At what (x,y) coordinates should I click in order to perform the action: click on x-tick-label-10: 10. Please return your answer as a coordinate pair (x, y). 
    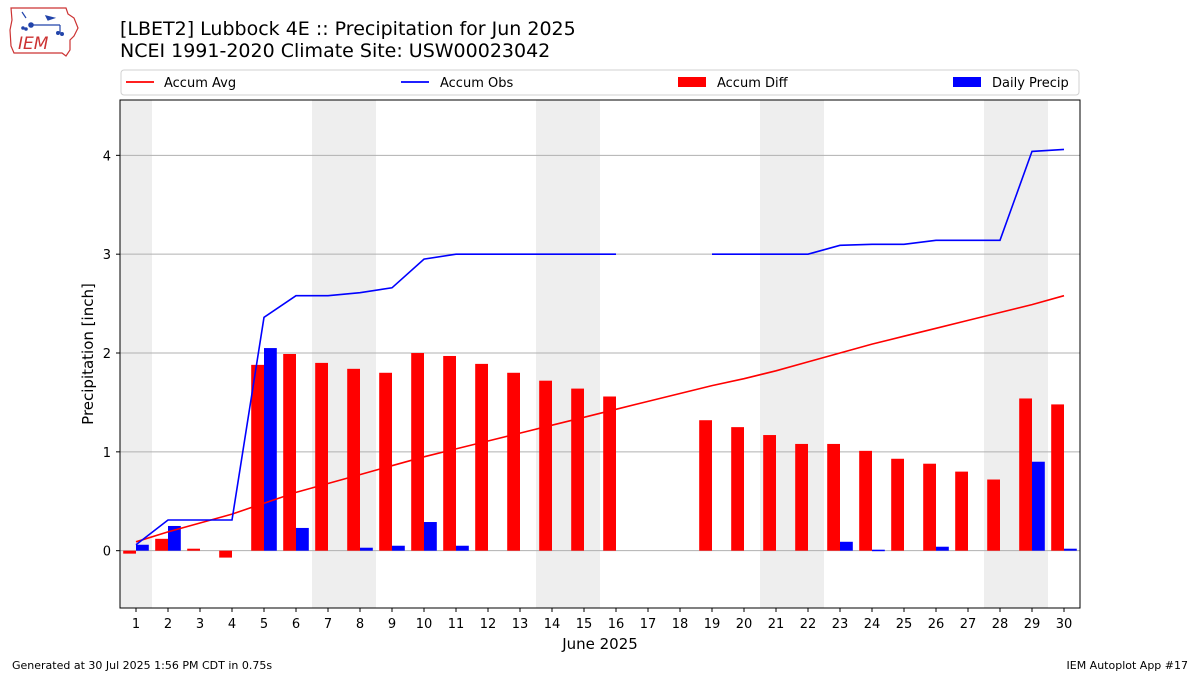
    Looking at the image, I should click on (424, 624).